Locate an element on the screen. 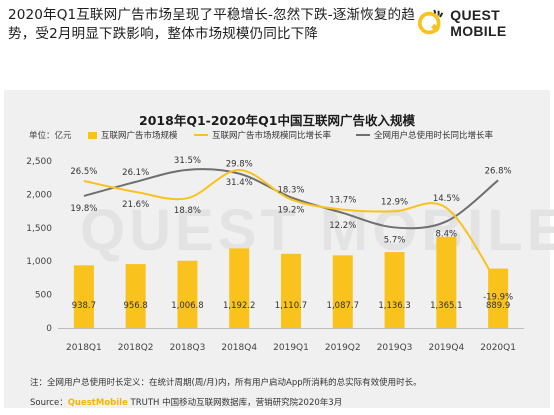  source-brand: QuestMobile is located at coordinates (97, 403).